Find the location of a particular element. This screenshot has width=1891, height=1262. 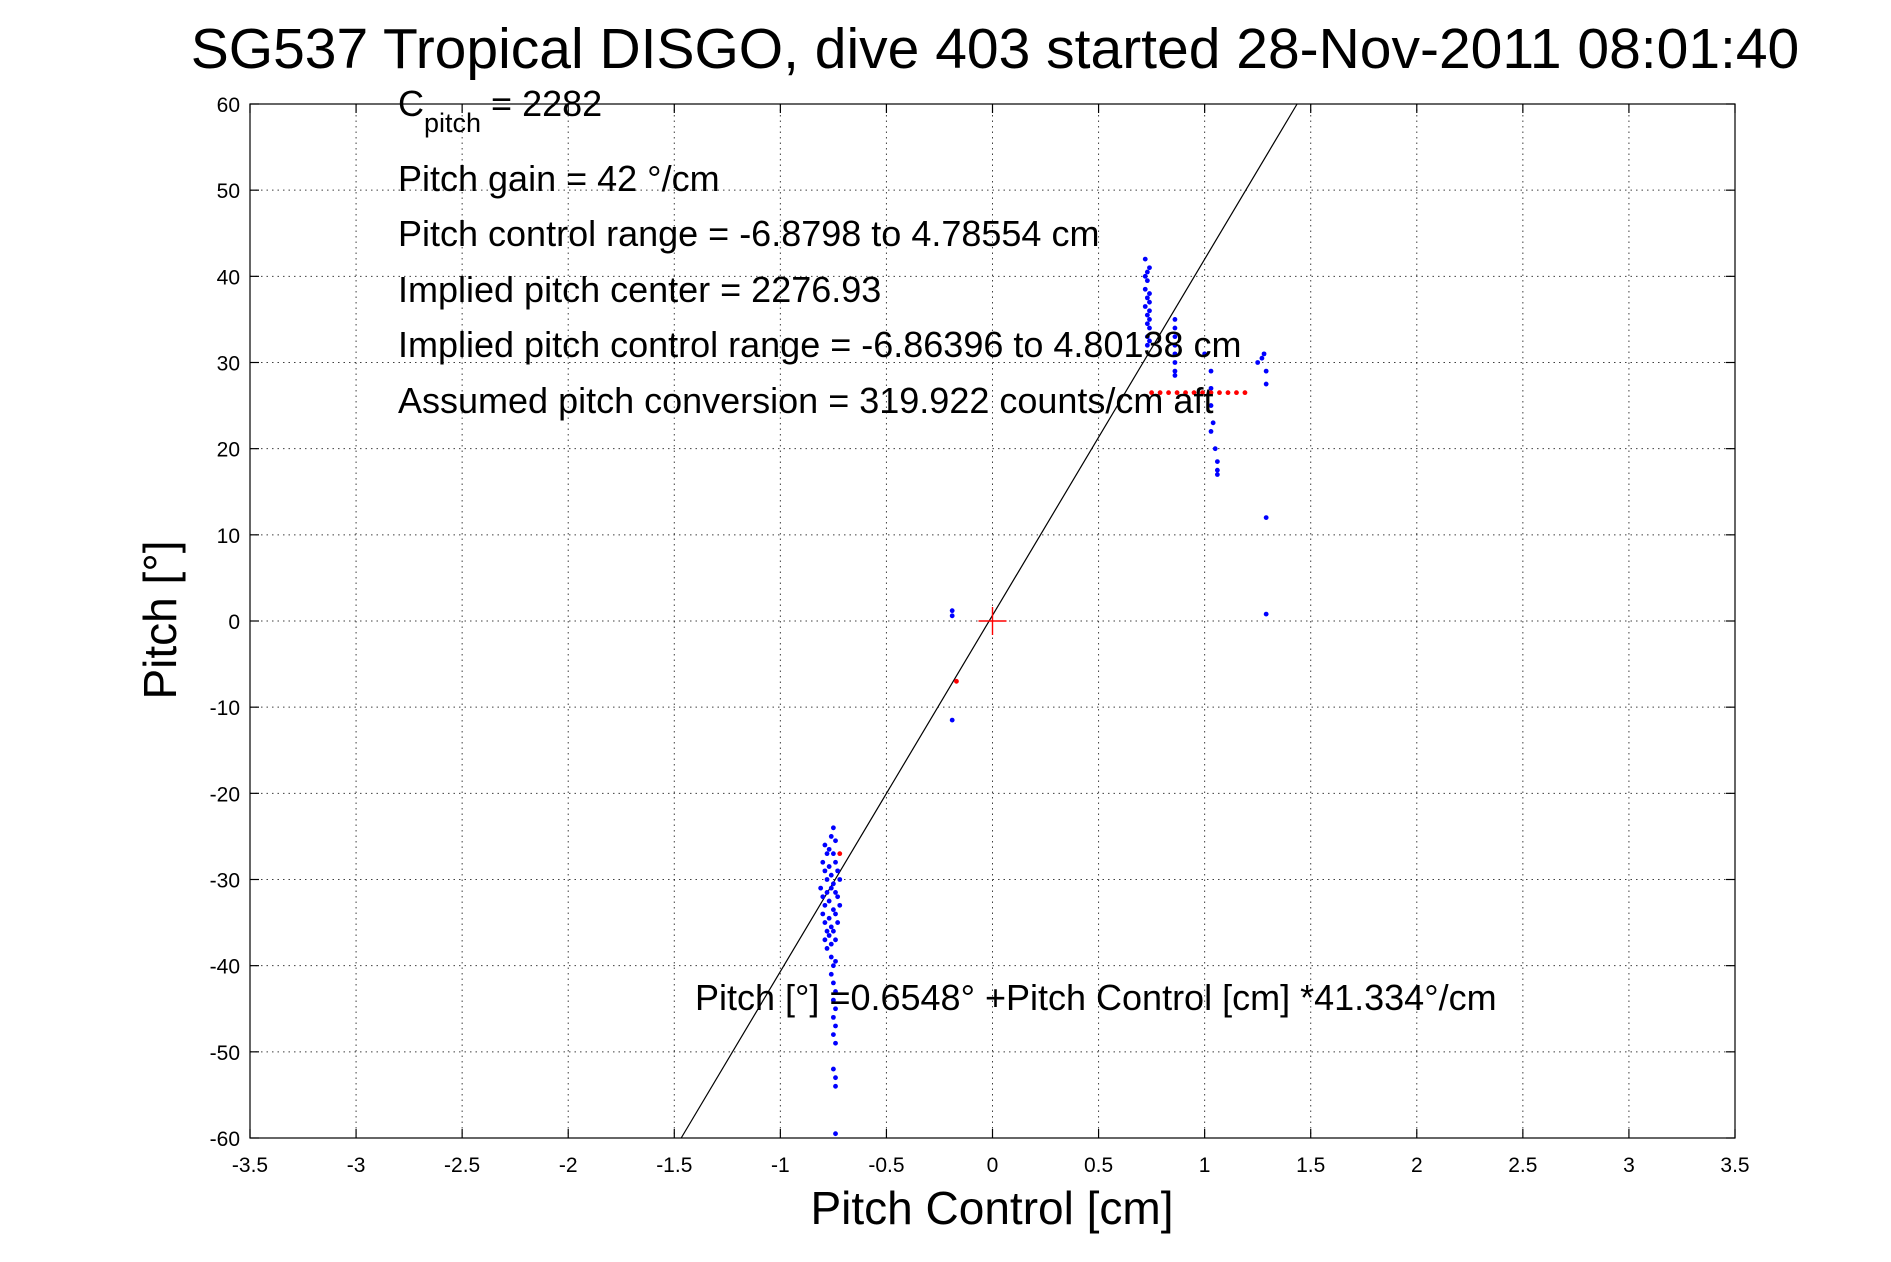

c-pitch-symbol: C is located at coordinates (411, 103).